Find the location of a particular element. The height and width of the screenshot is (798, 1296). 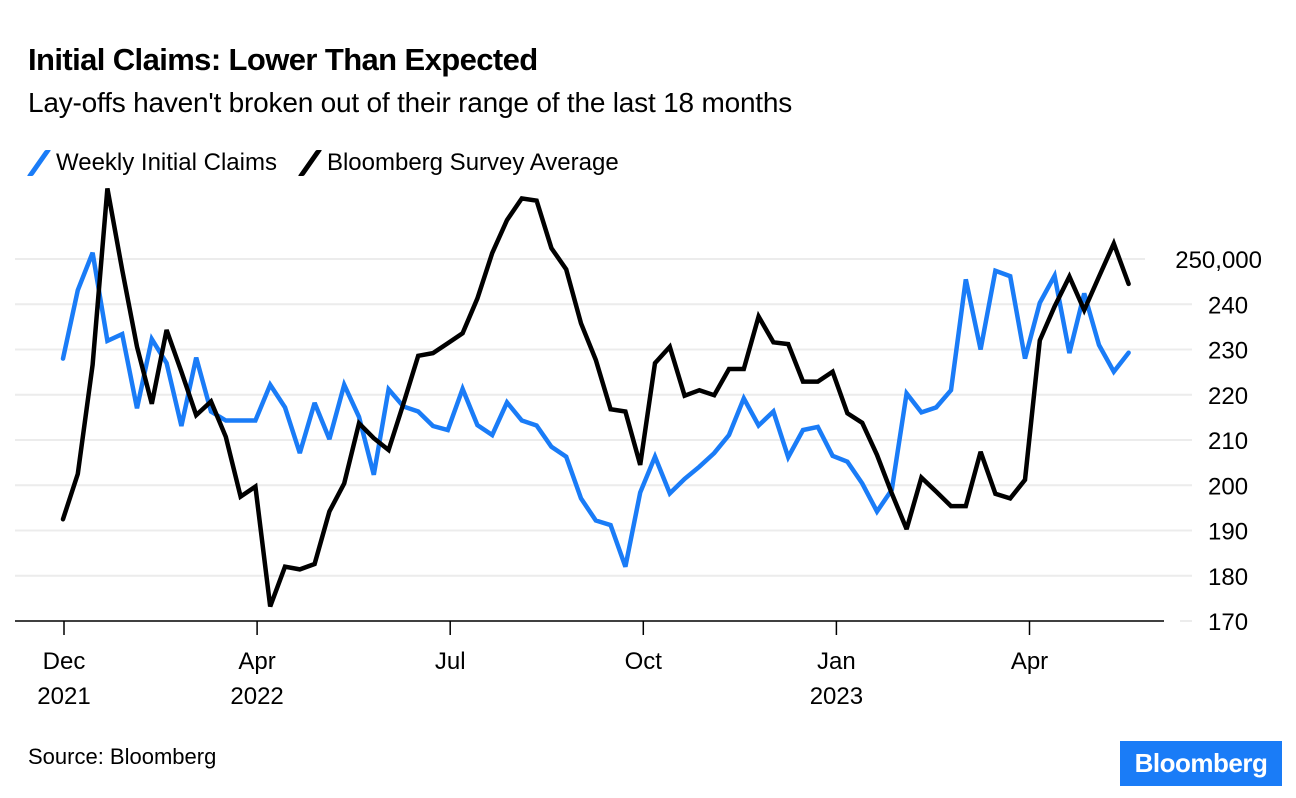

y-tick-label: 200 is located at coordinates (1228, 486).